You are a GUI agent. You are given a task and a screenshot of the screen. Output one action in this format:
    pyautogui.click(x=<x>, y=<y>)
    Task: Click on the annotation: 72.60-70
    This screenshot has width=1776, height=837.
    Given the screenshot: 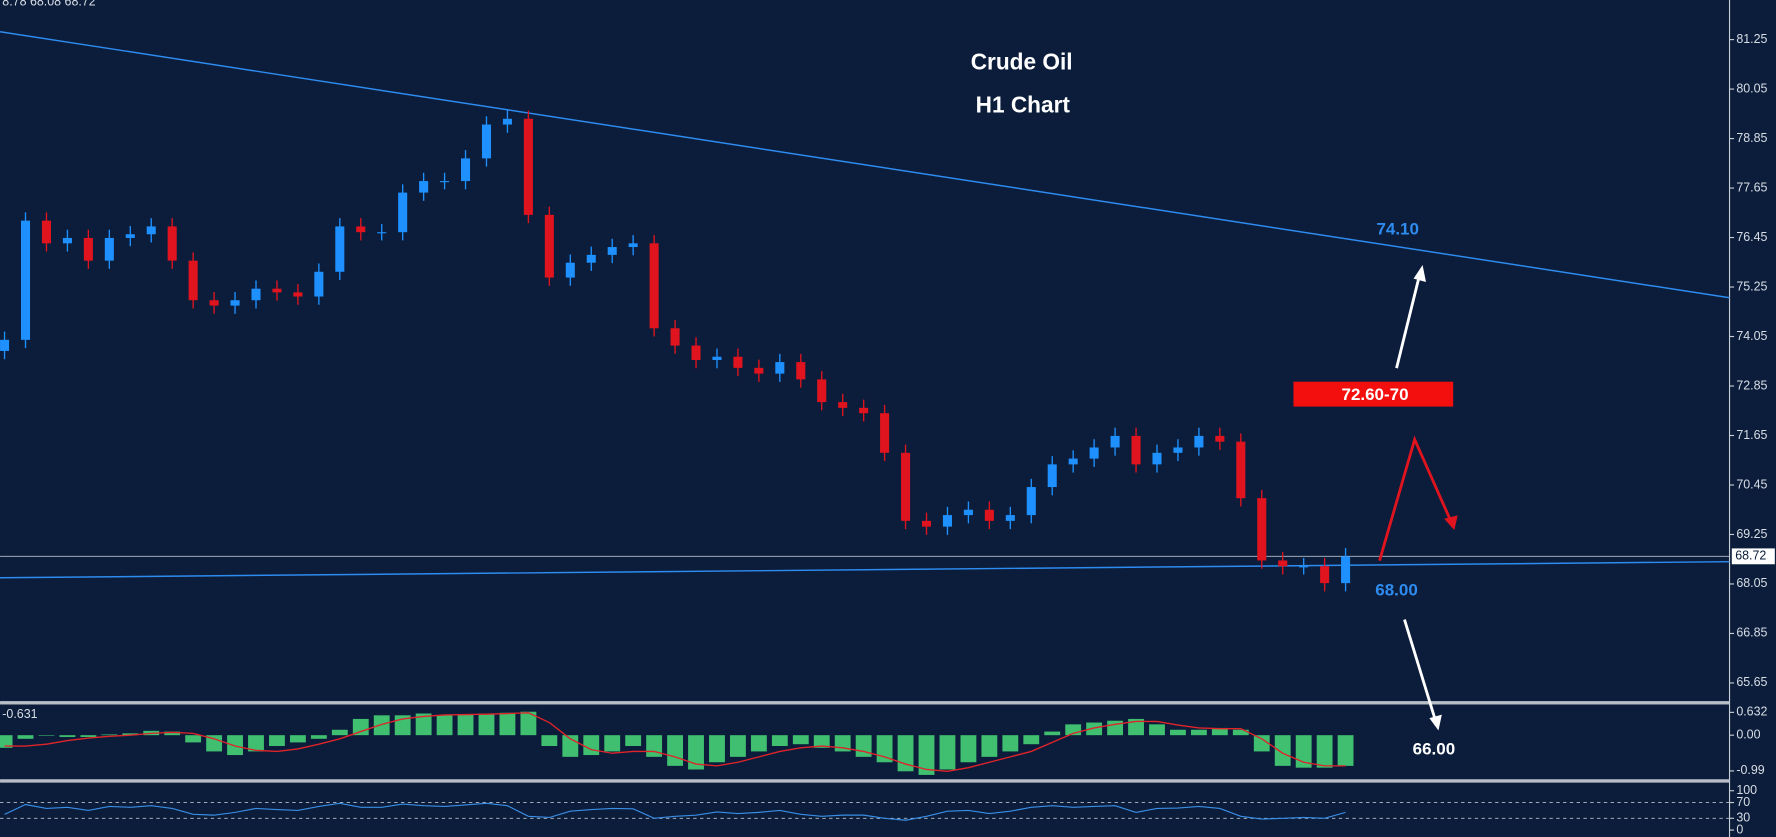 What is the action you would take?
    pyautogui.click(x=1375, y=394)
    